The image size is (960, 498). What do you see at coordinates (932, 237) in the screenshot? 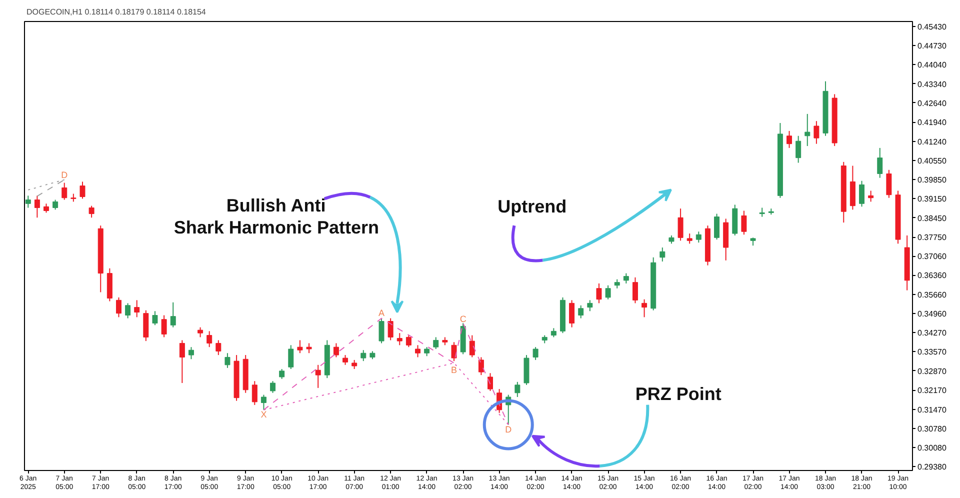
I see `y-tick-label: 0.37750` at bounding box center [932, 237].